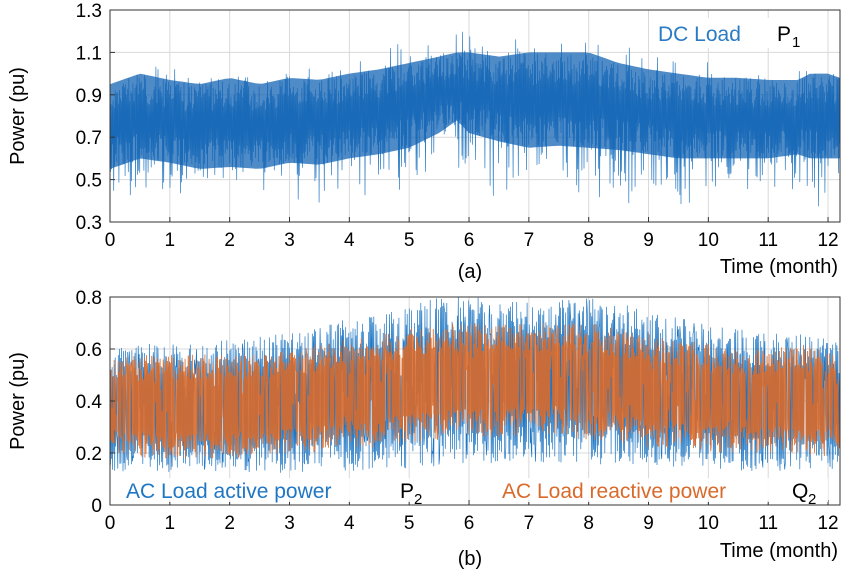 This screenshot has height=578, width=850. Describe the element at coordinates (89, 181) in the screenshot. I see `y-tick-label-a-1: 0.5` at that location.